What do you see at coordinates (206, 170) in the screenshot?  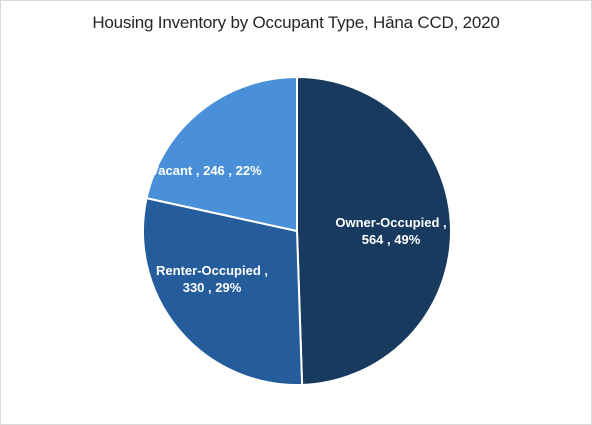 I see `slice-label-vacant: Vacant , 246 , 22%` at bounding box center [206, 170].